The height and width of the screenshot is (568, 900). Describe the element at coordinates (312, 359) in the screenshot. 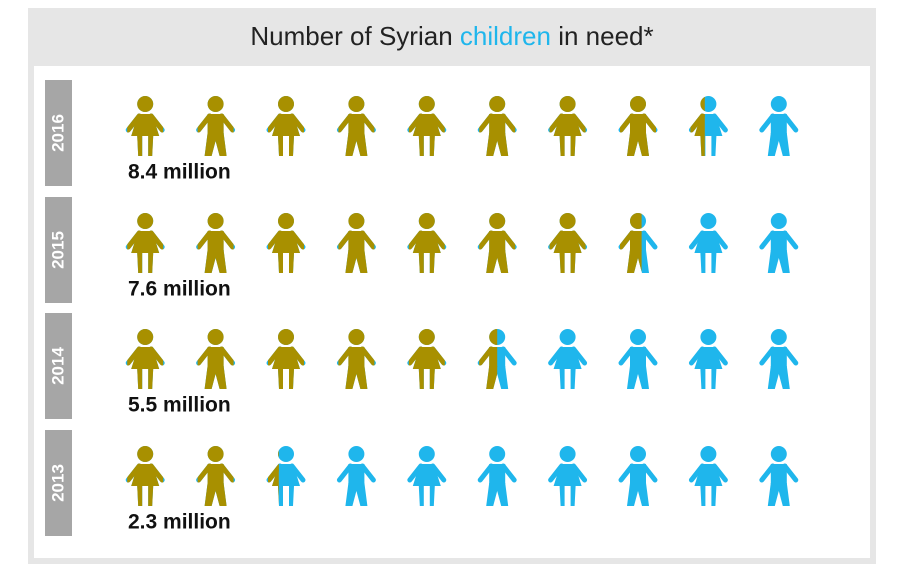

I see `filled-icons` at that location.